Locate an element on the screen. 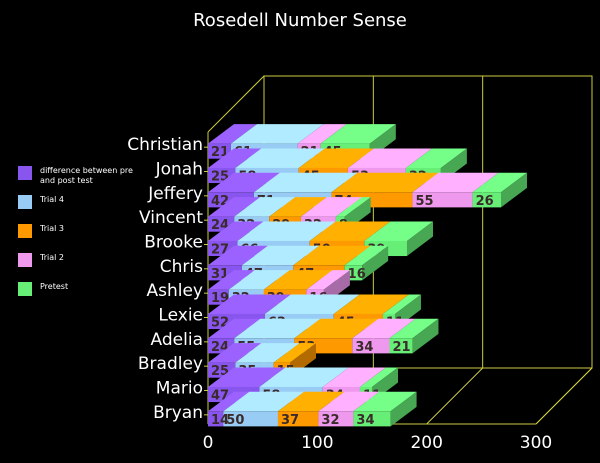 The width and height of the screenshot is (600, 463). legend-item: Trial 2 is located at coordinates (78, 267).